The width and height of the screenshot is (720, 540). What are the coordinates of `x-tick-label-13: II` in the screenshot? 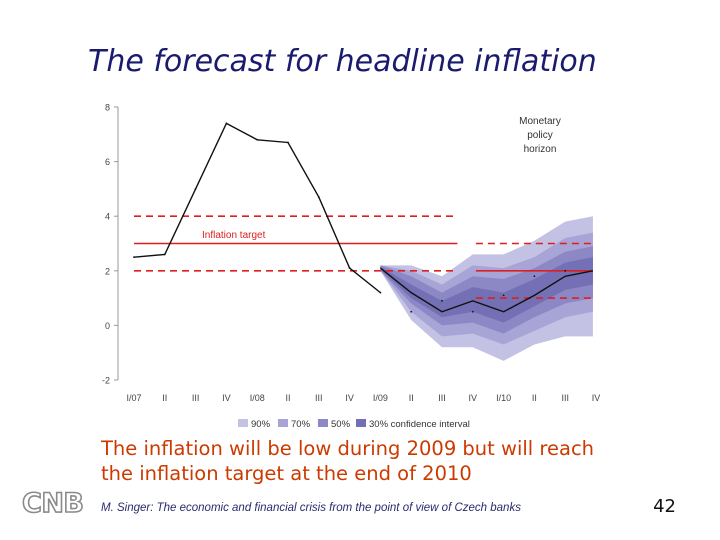 It's located at (534, 398).